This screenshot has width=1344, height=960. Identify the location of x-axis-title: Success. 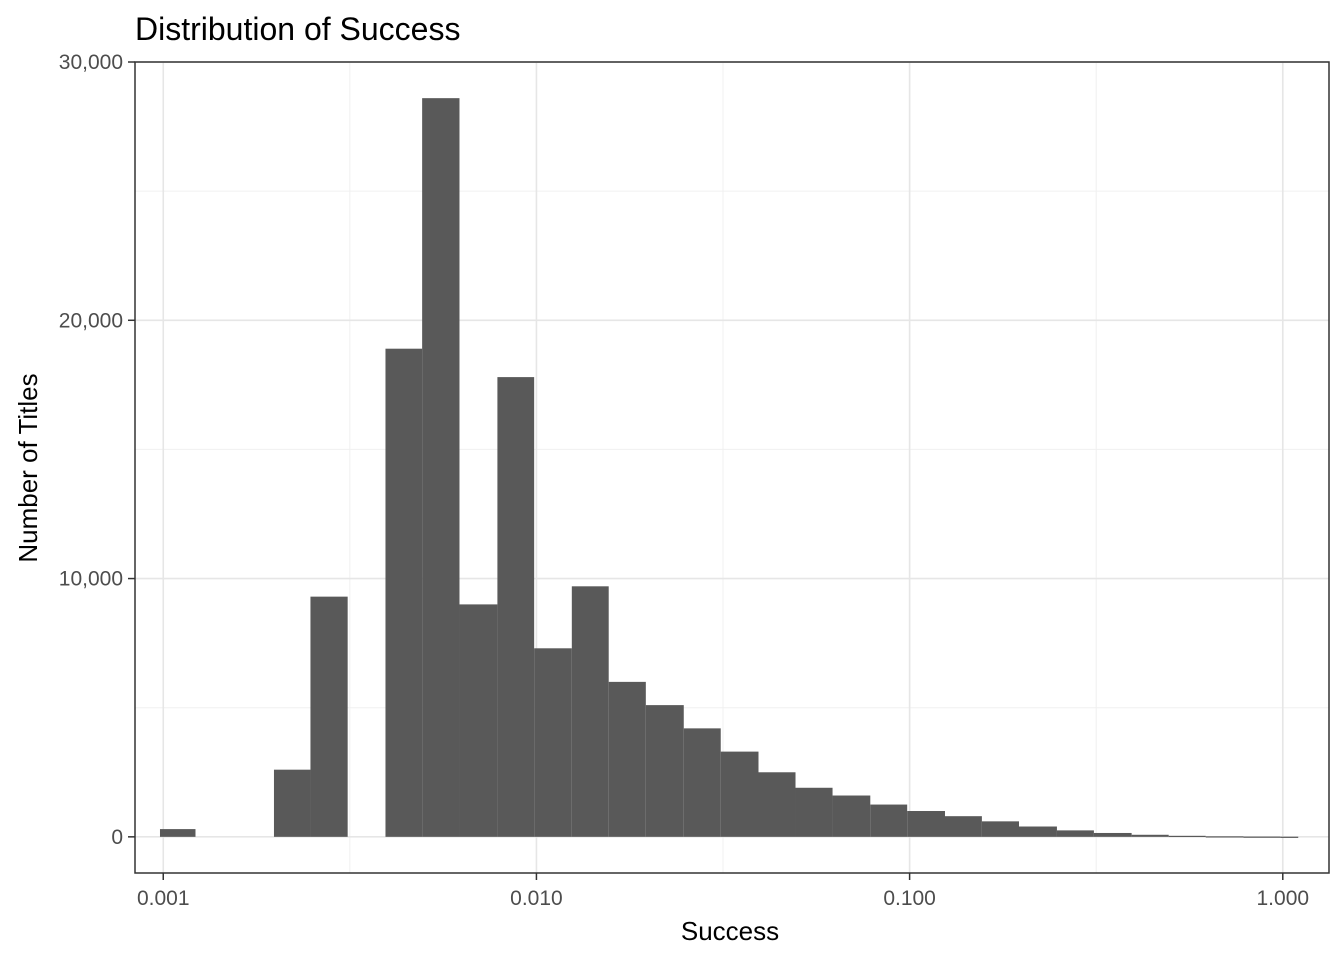
(730, 931).